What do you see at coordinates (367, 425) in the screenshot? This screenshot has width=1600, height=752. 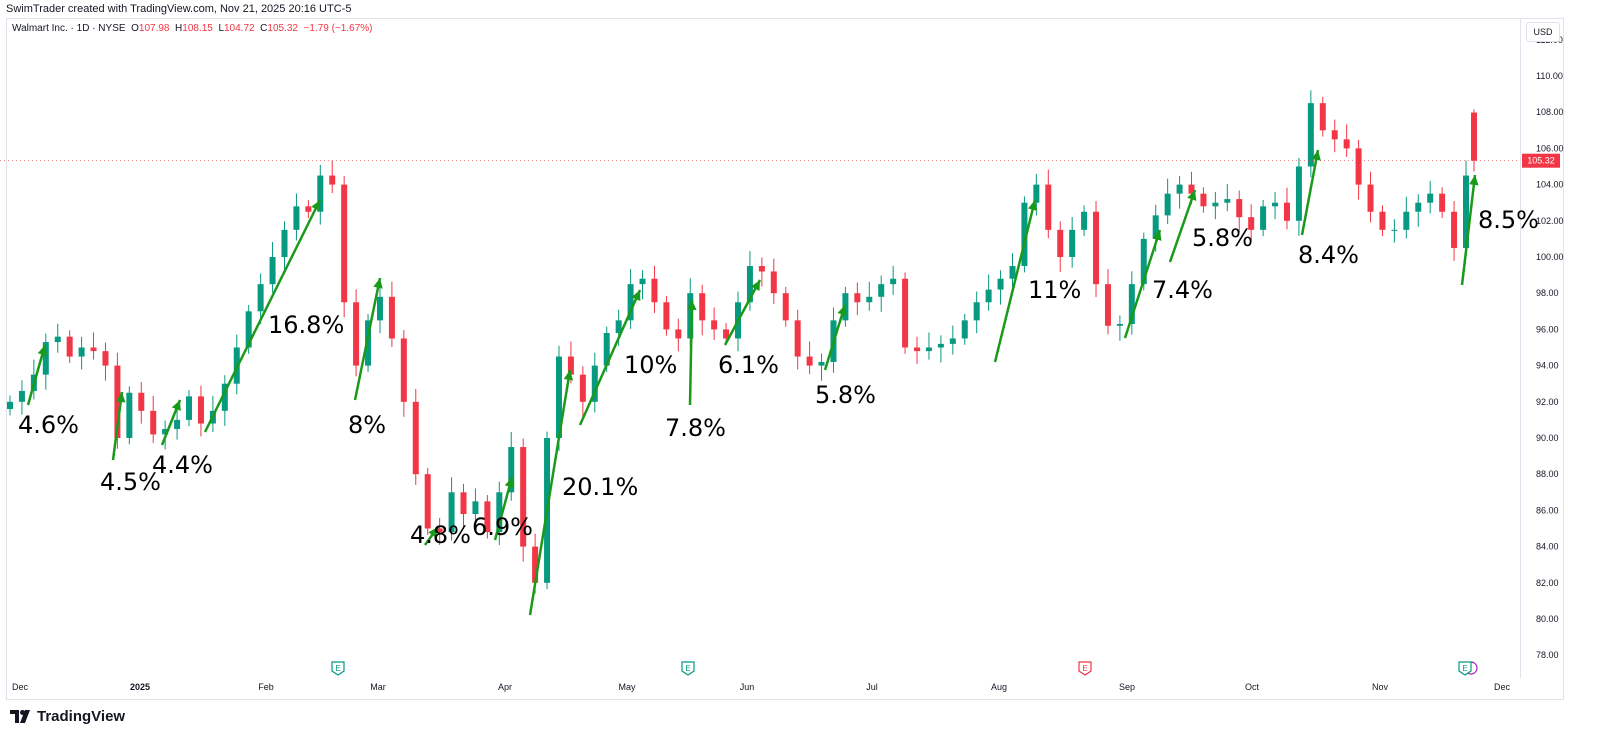 I see `gain-annotation: 8%` at bounding box center [367, 425].